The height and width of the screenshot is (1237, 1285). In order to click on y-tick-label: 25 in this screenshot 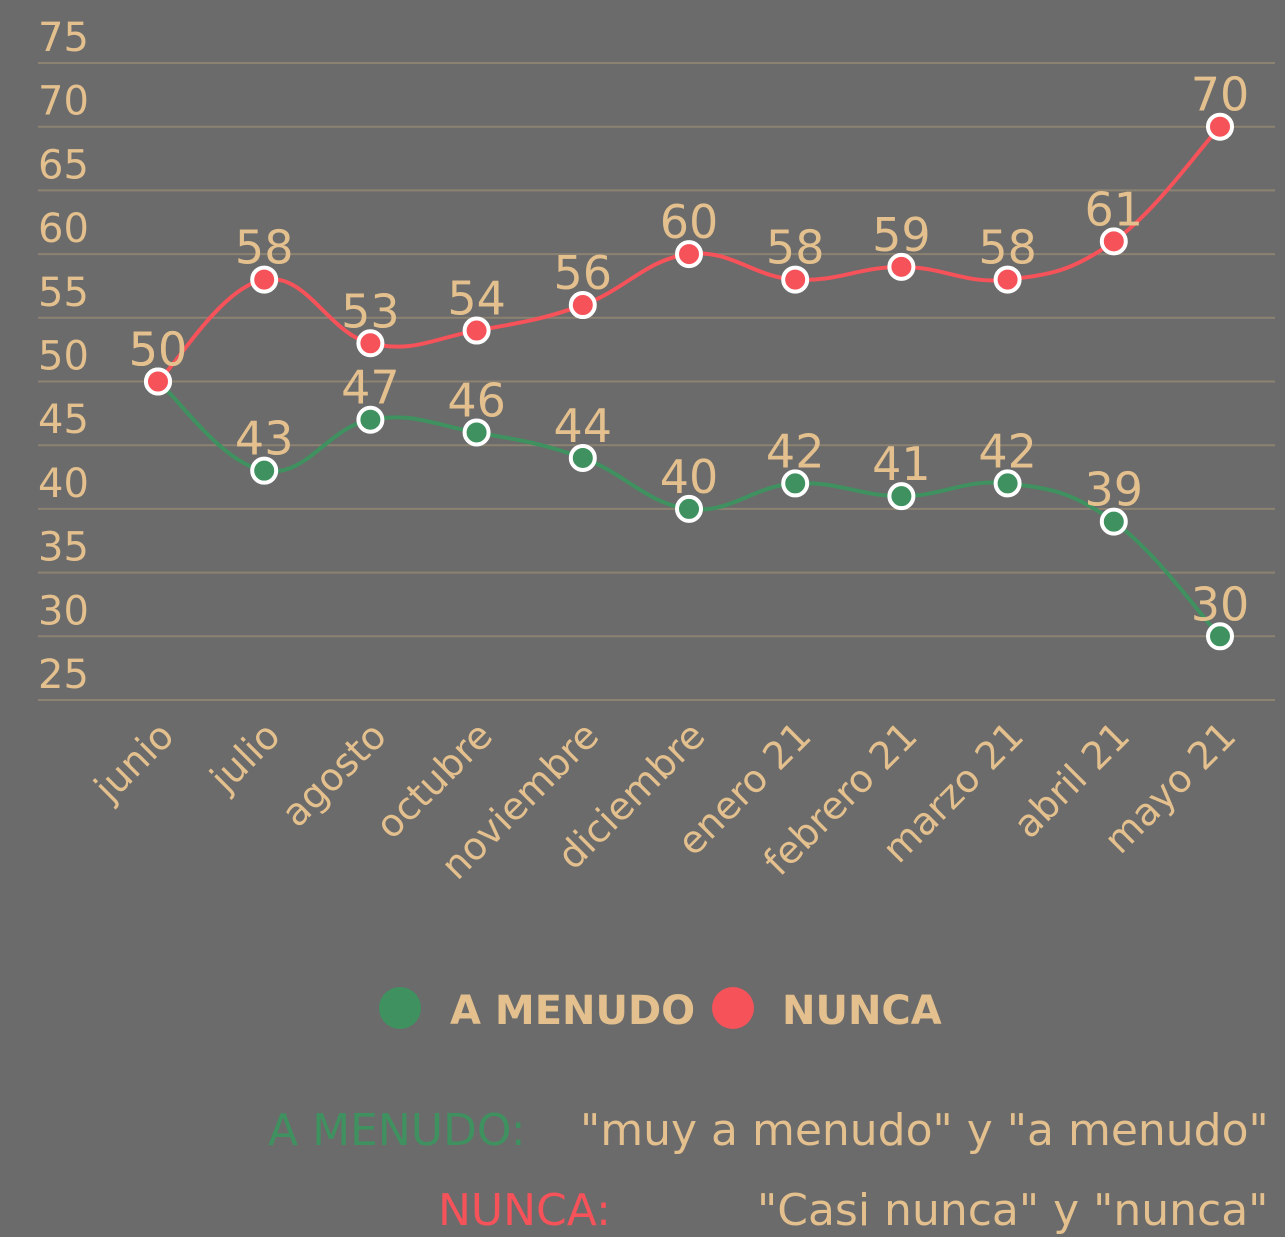, I will do `click(63, 675)`.